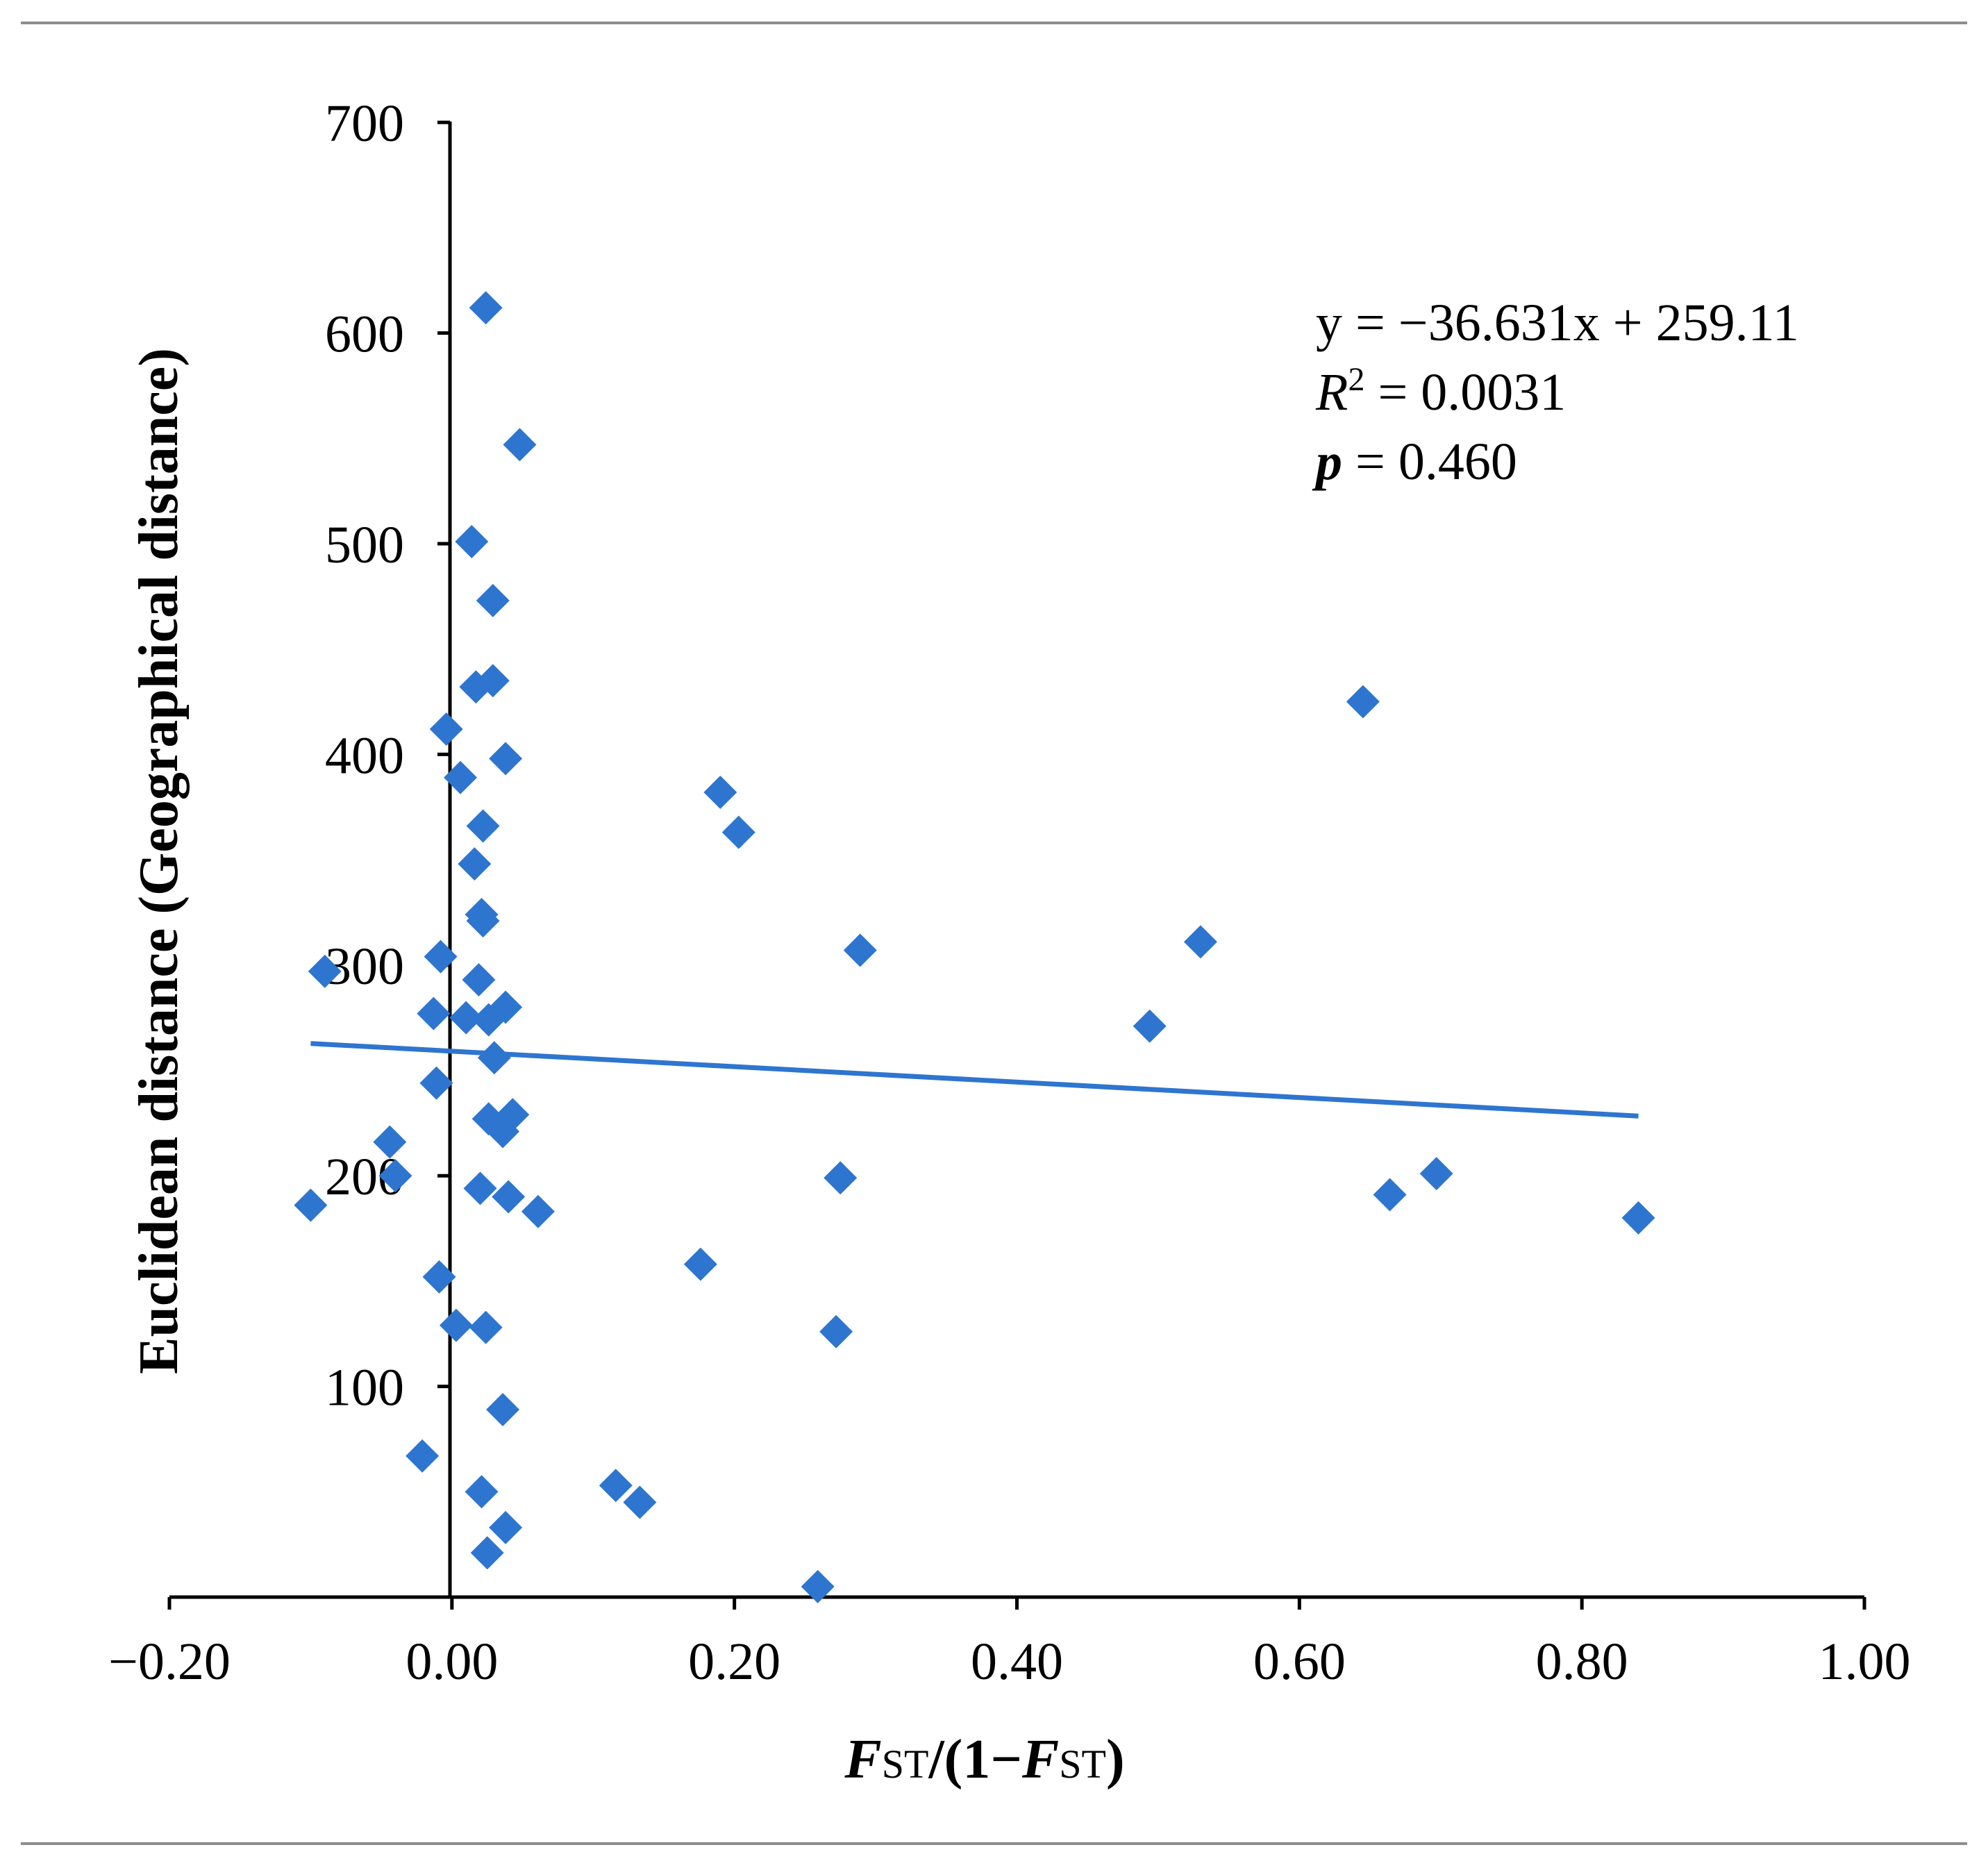  I want to click on y-tick-label: 400, so click(364, 755).